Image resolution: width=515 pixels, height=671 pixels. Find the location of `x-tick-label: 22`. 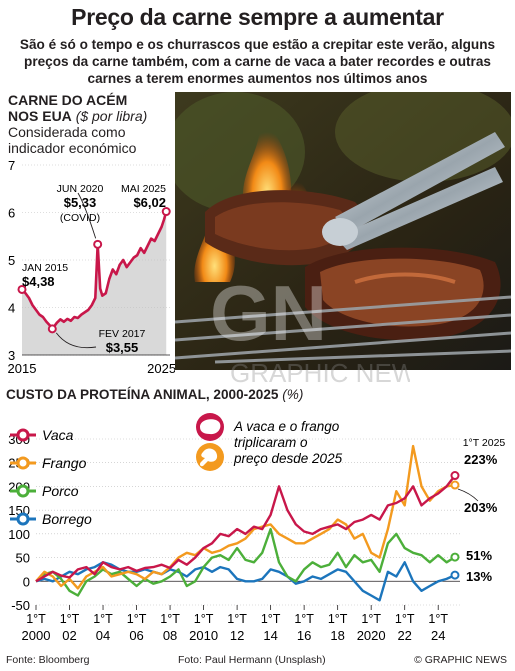

x-tick-label: 22 is located at coordinates (404, 635).